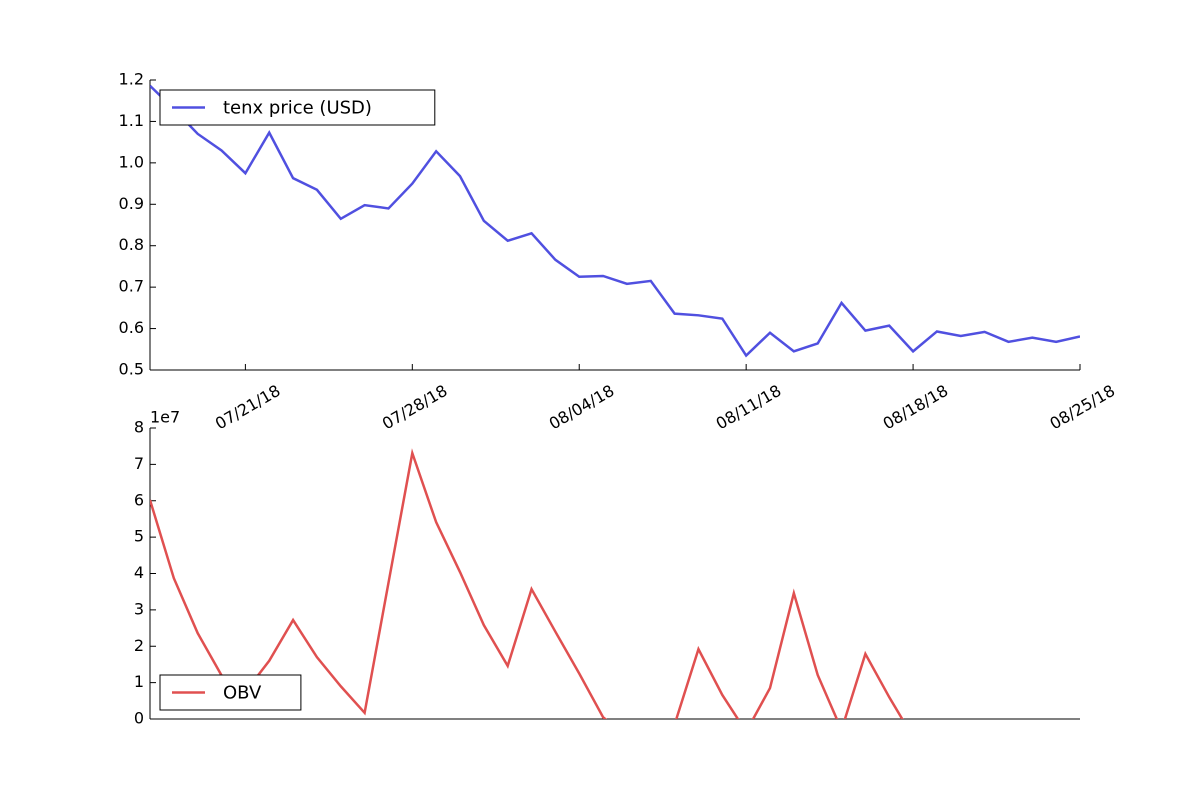 The width and height of the screenshot is (1200, 800). I want to click on y-tick-label: 5, so click(139, 536).